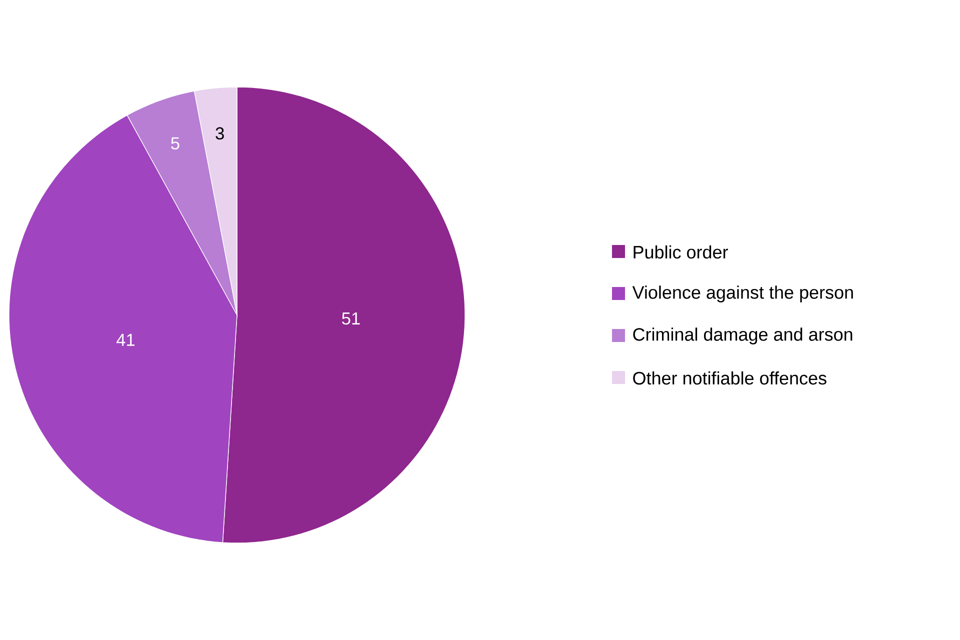  Describe the element at coordinates (742, 336) in the screenshot. I see `legend-label: Criminal damage and arson` at that location.